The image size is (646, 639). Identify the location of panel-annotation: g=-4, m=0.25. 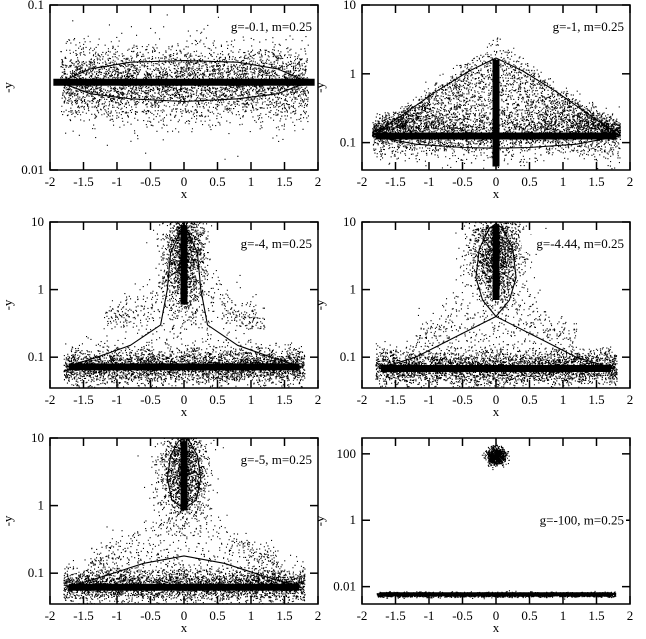
(276, 243).